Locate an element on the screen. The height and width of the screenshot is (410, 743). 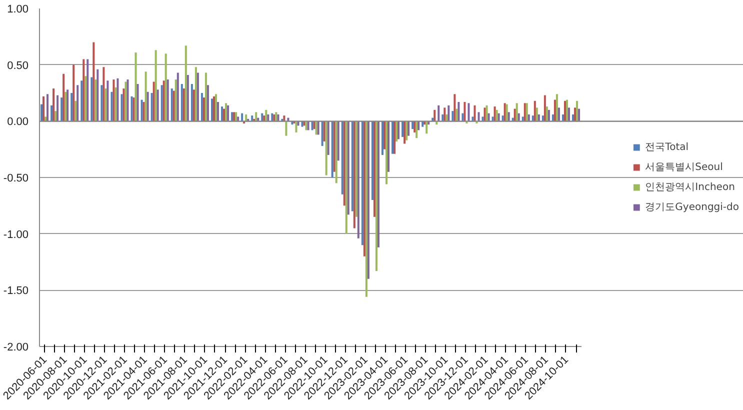
y-tick-label: -1.50 is located at coordinates (16, 291).